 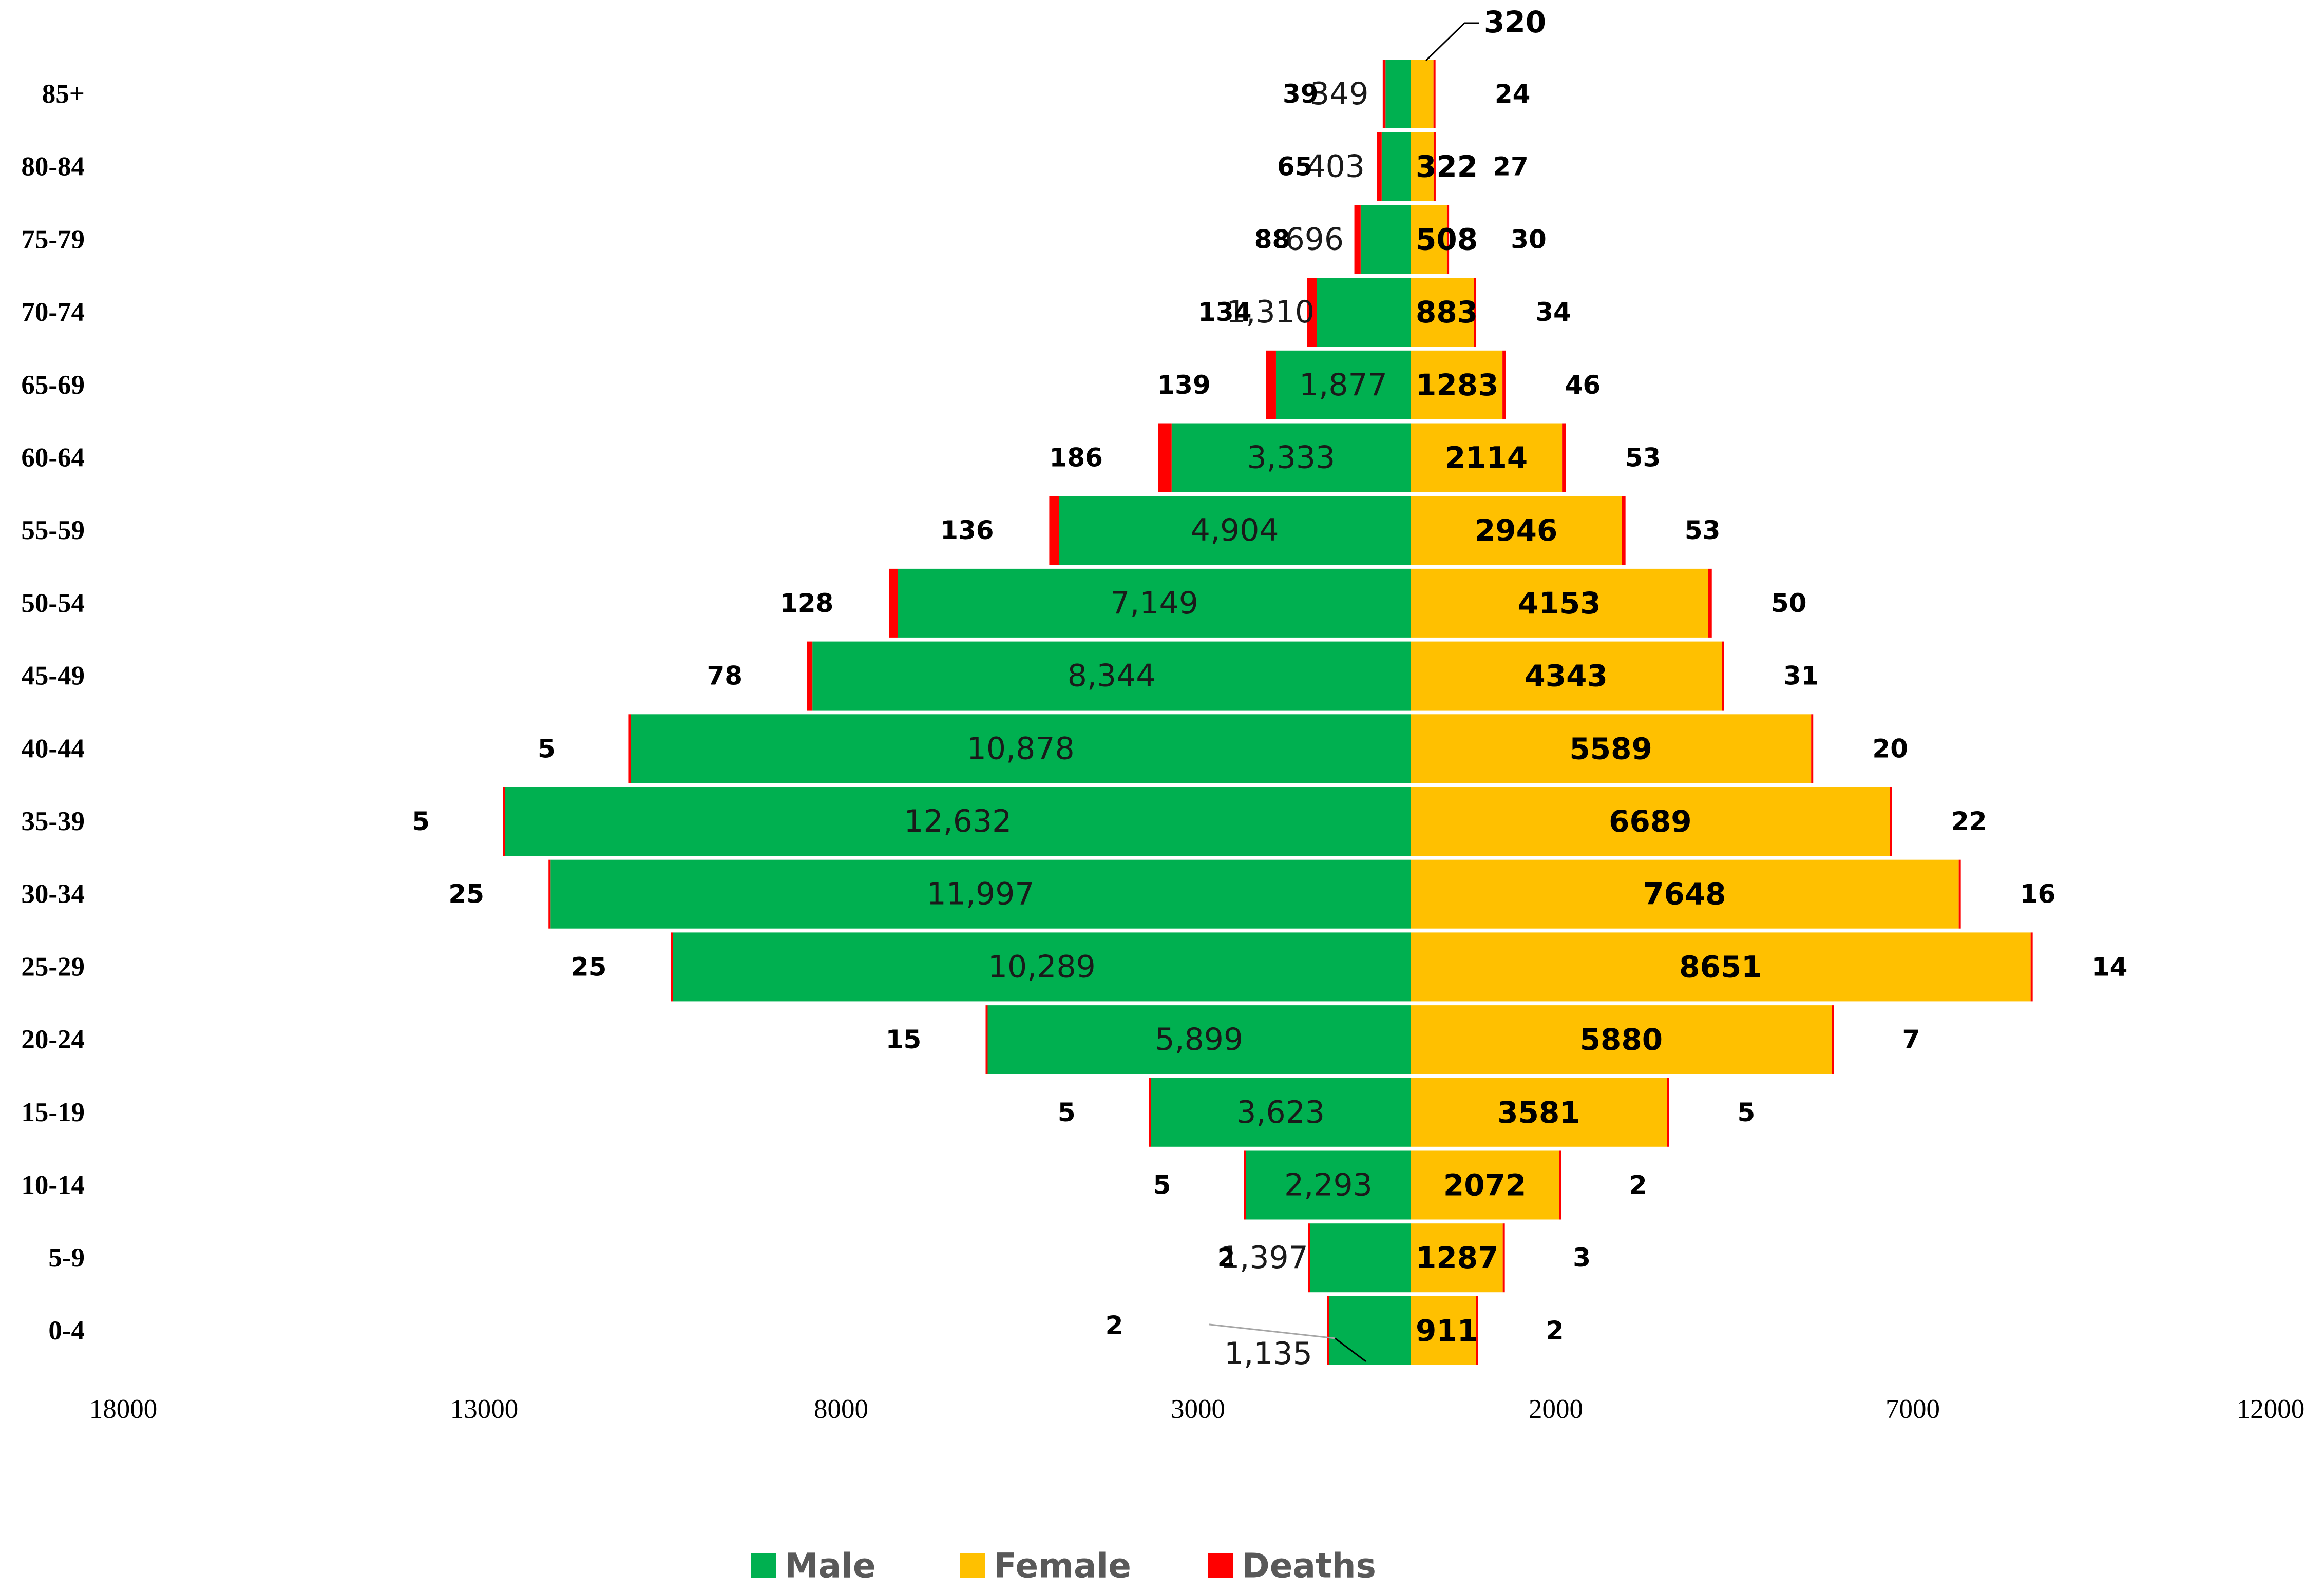 I want to click on female-deaths-label: 16, so click(x=2038, y=894).